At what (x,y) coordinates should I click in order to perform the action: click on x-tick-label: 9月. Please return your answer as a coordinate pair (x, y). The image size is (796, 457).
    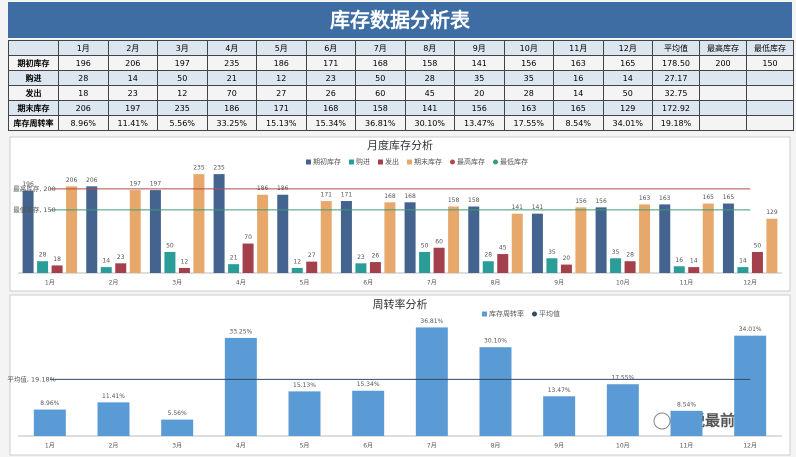
    Looking at the image, I should click on (559, 446).